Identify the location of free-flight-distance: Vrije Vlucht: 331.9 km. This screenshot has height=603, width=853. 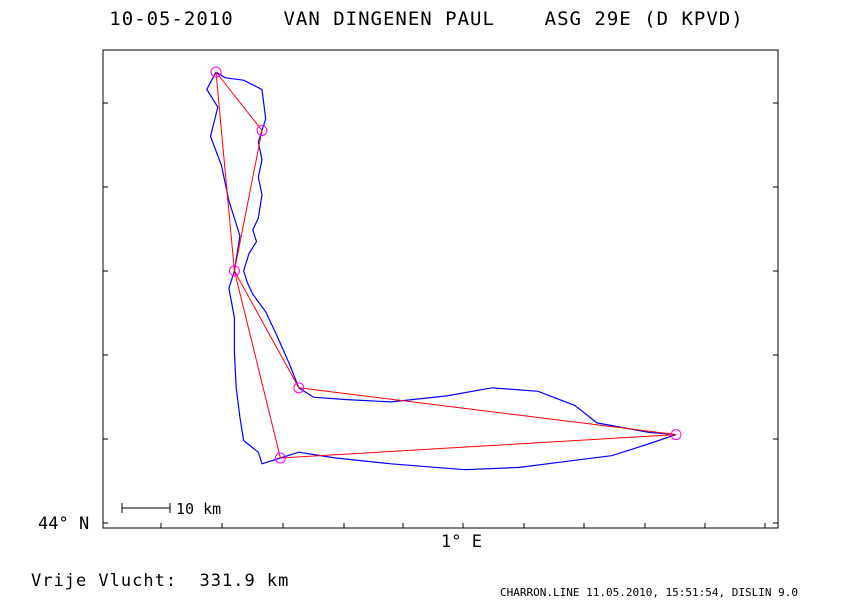
(160, 581).